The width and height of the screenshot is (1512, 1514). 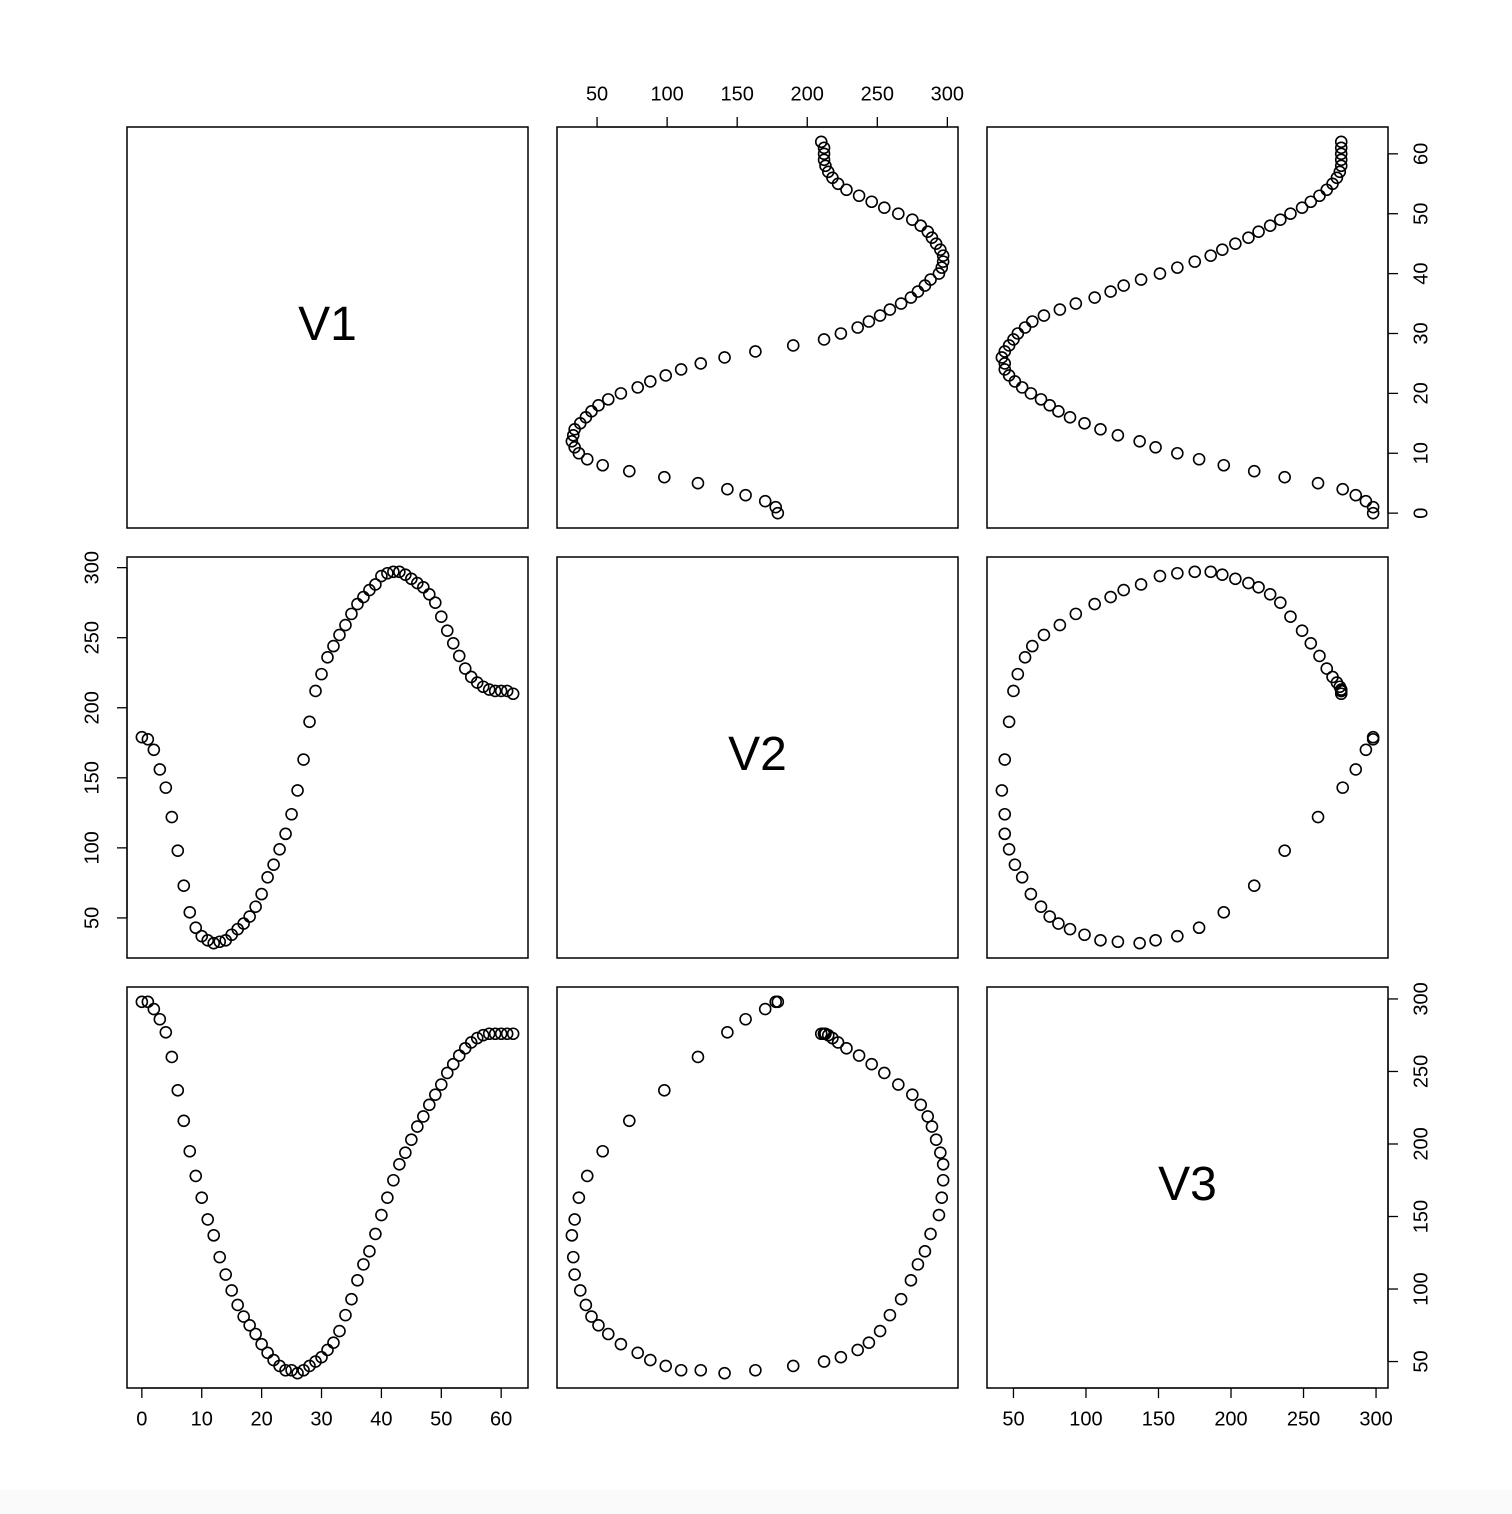 I want to click on y-tick-label: 0, so click(x=1421, y=513).